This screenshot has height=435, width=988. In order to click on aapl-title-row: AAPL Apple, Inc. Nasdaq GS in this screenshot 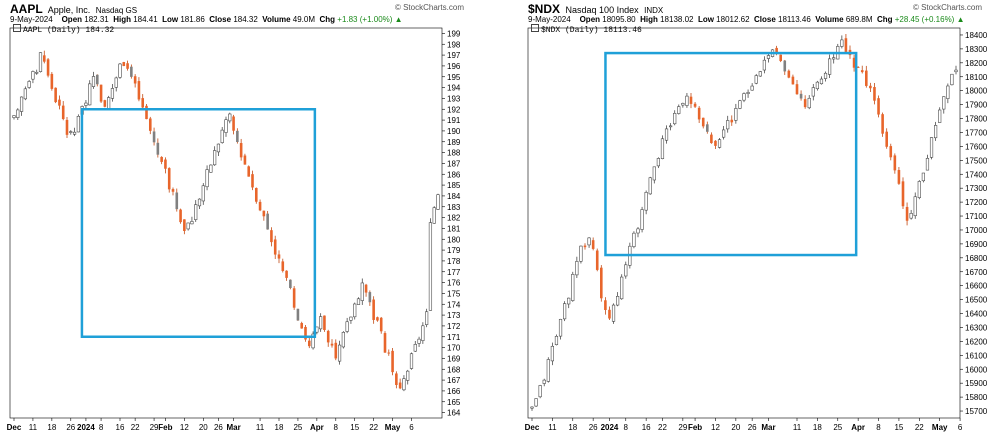, I will do `click(73, 9)`.